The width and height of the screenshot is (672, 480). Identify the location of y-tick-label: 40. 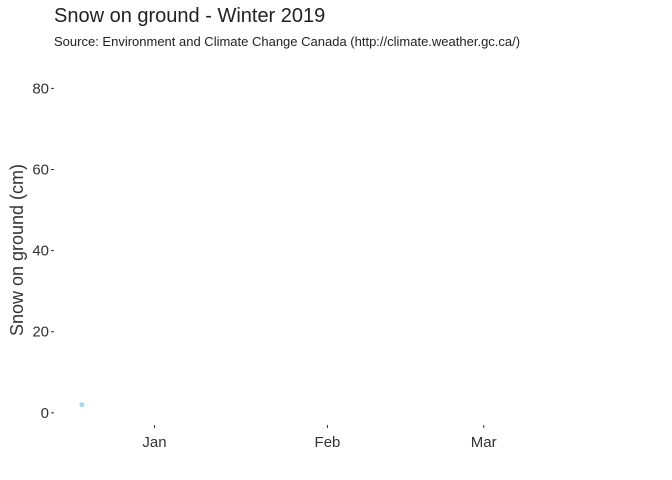
(40, 251).